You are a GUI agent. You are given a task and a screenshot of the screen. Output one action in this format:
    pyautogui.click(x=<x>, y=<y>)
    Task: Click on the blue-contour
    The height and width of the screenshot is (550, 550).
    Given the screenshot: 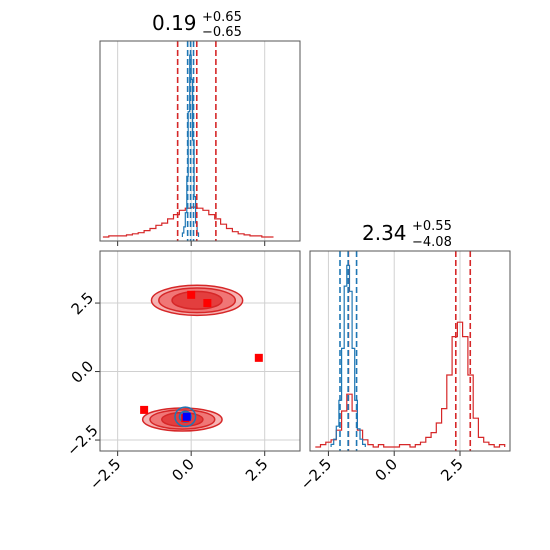 What is the action you would take?
    pyautogui.click(x=185, y=417)
    